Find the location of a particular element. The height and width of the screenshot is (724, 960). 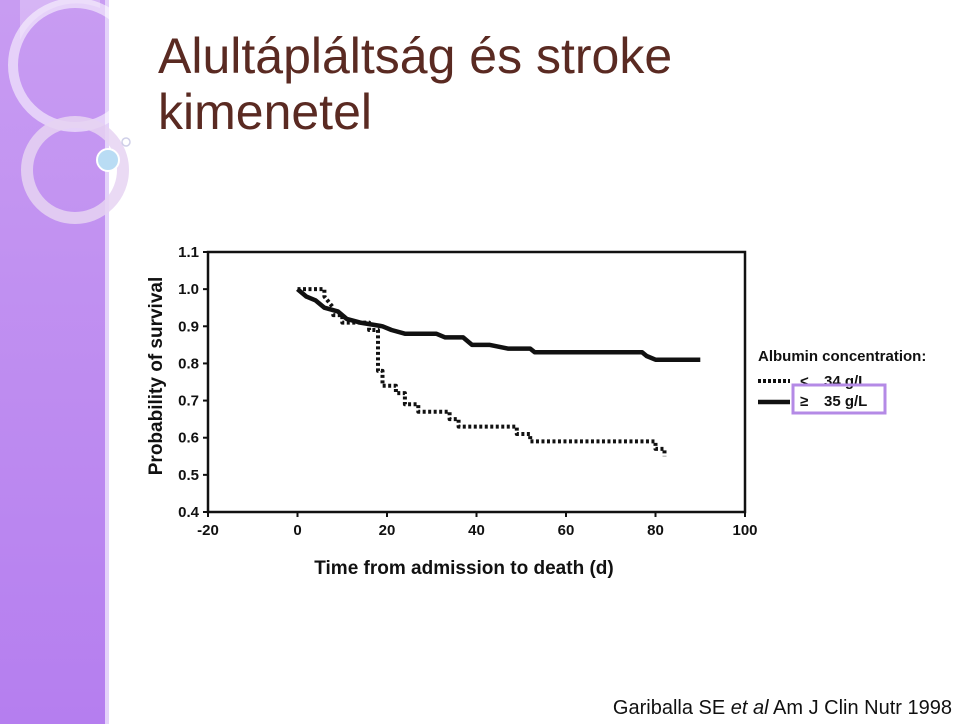

x-tick-label: -20 is located at coordinates (208, 530).